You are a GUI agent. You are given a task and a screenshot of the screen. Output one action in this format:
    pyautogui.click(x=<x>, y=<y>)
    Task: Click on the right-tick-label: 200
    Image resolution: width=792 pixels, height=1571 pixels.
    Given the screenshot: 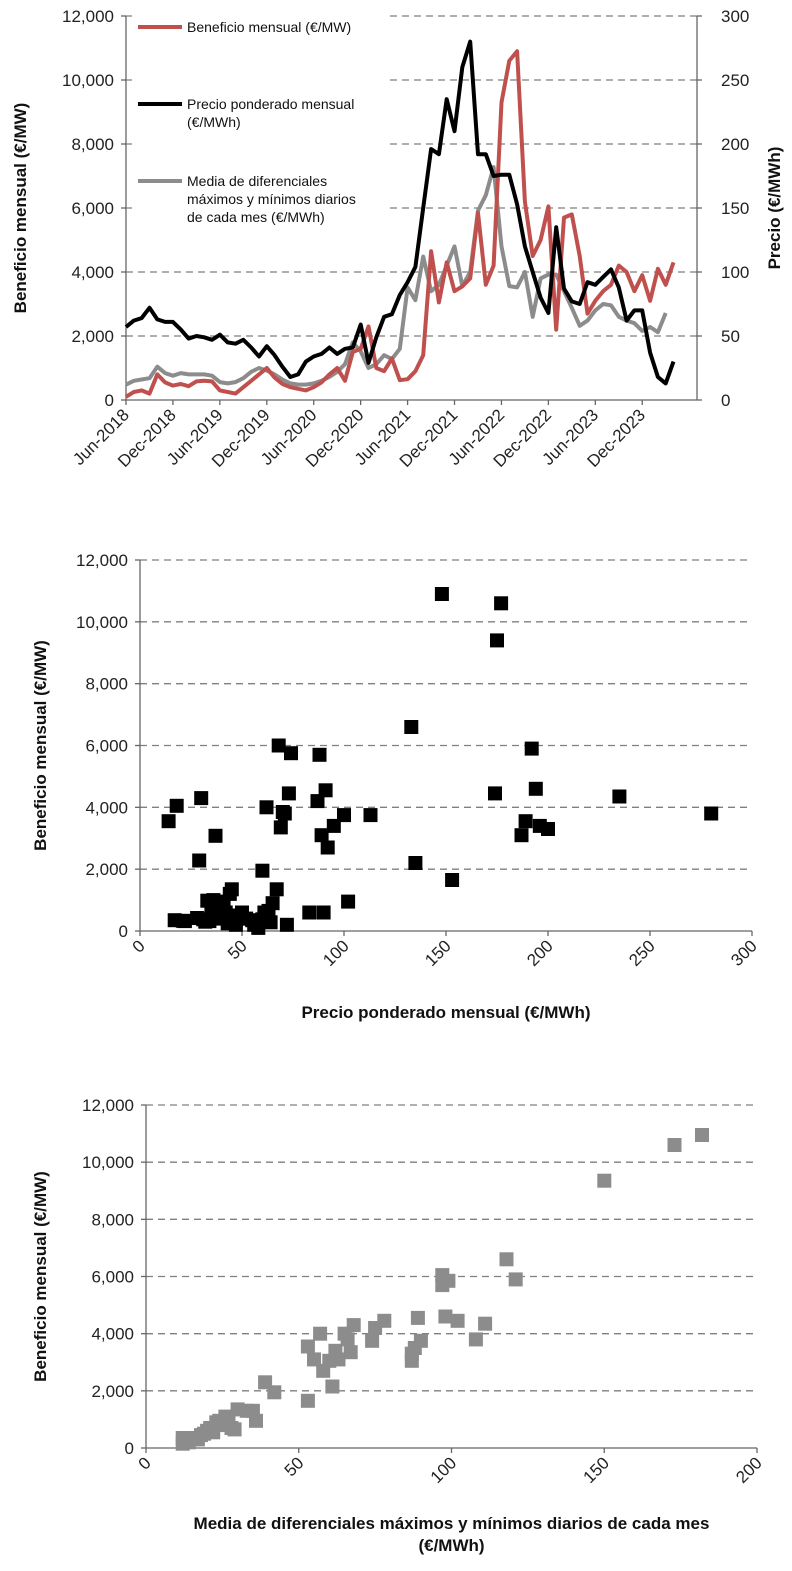 What is the action you would take?
    pyautogui.click(x=735, y=144)
    